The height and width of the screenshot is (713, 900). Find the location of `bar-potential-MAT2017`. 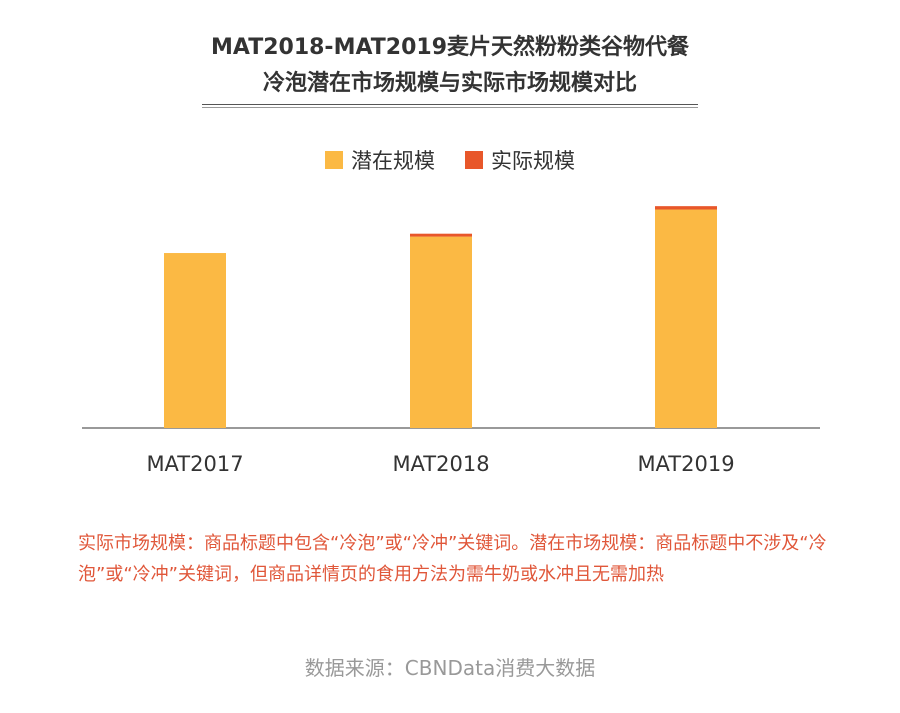

bar-potential-MAT2017 is located at coordinates (195, 340).